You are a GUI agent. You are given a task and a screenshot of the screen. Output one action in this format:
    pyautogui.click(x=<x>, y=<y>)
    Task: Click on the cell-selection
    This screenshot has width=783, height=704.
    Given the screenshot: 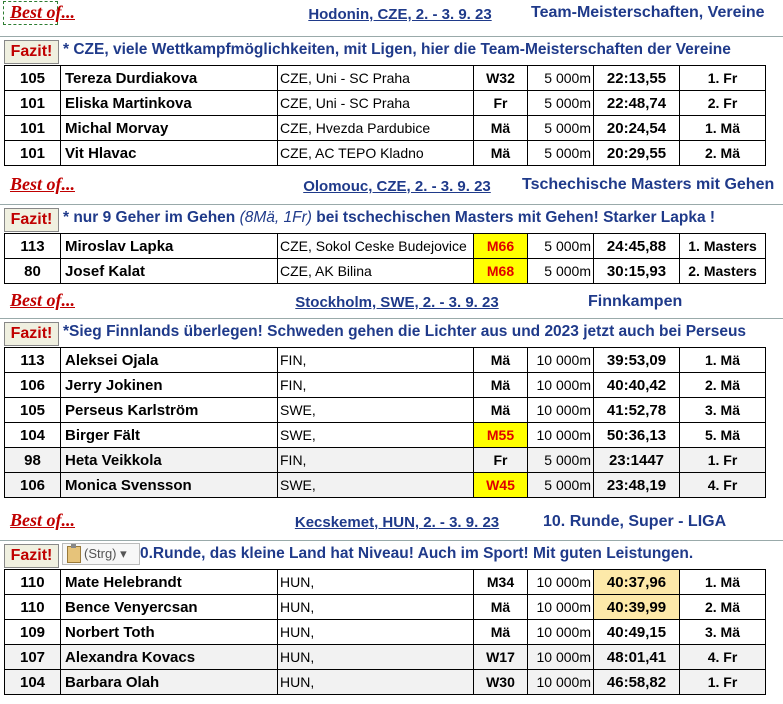 What is the action you would take?
    pyautogui.click(x=30, y=13)
    